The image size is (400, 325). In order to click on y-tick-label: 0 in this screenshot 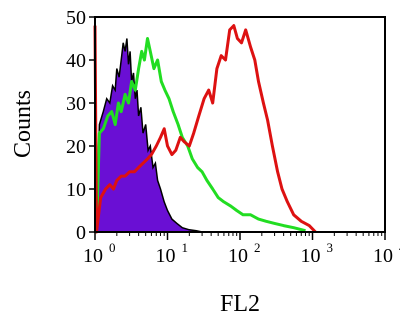, I will do `click(81, 233)`.